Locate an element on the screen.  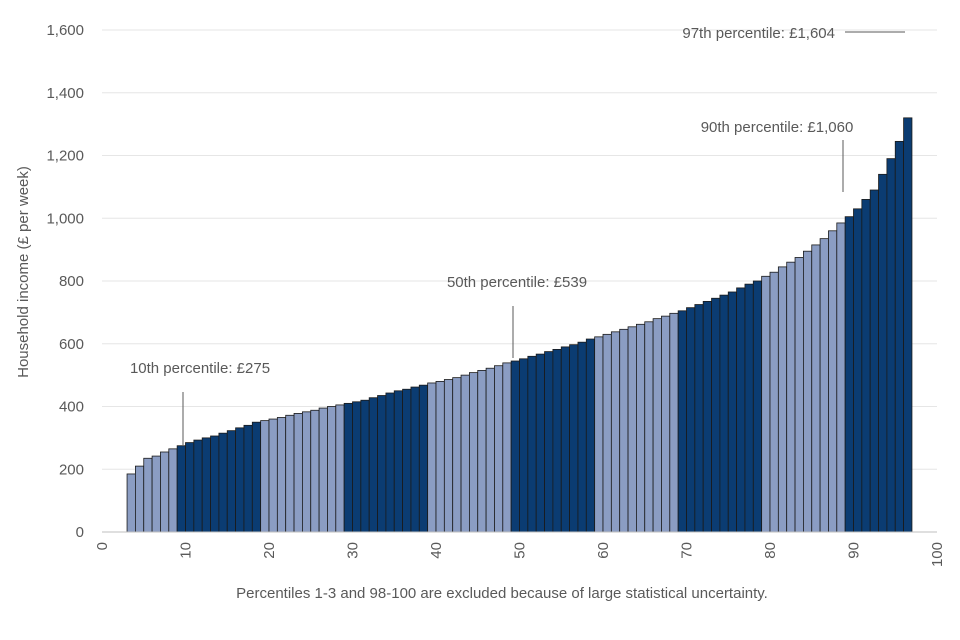
bar-p32 is located at coordinates (365, 466).